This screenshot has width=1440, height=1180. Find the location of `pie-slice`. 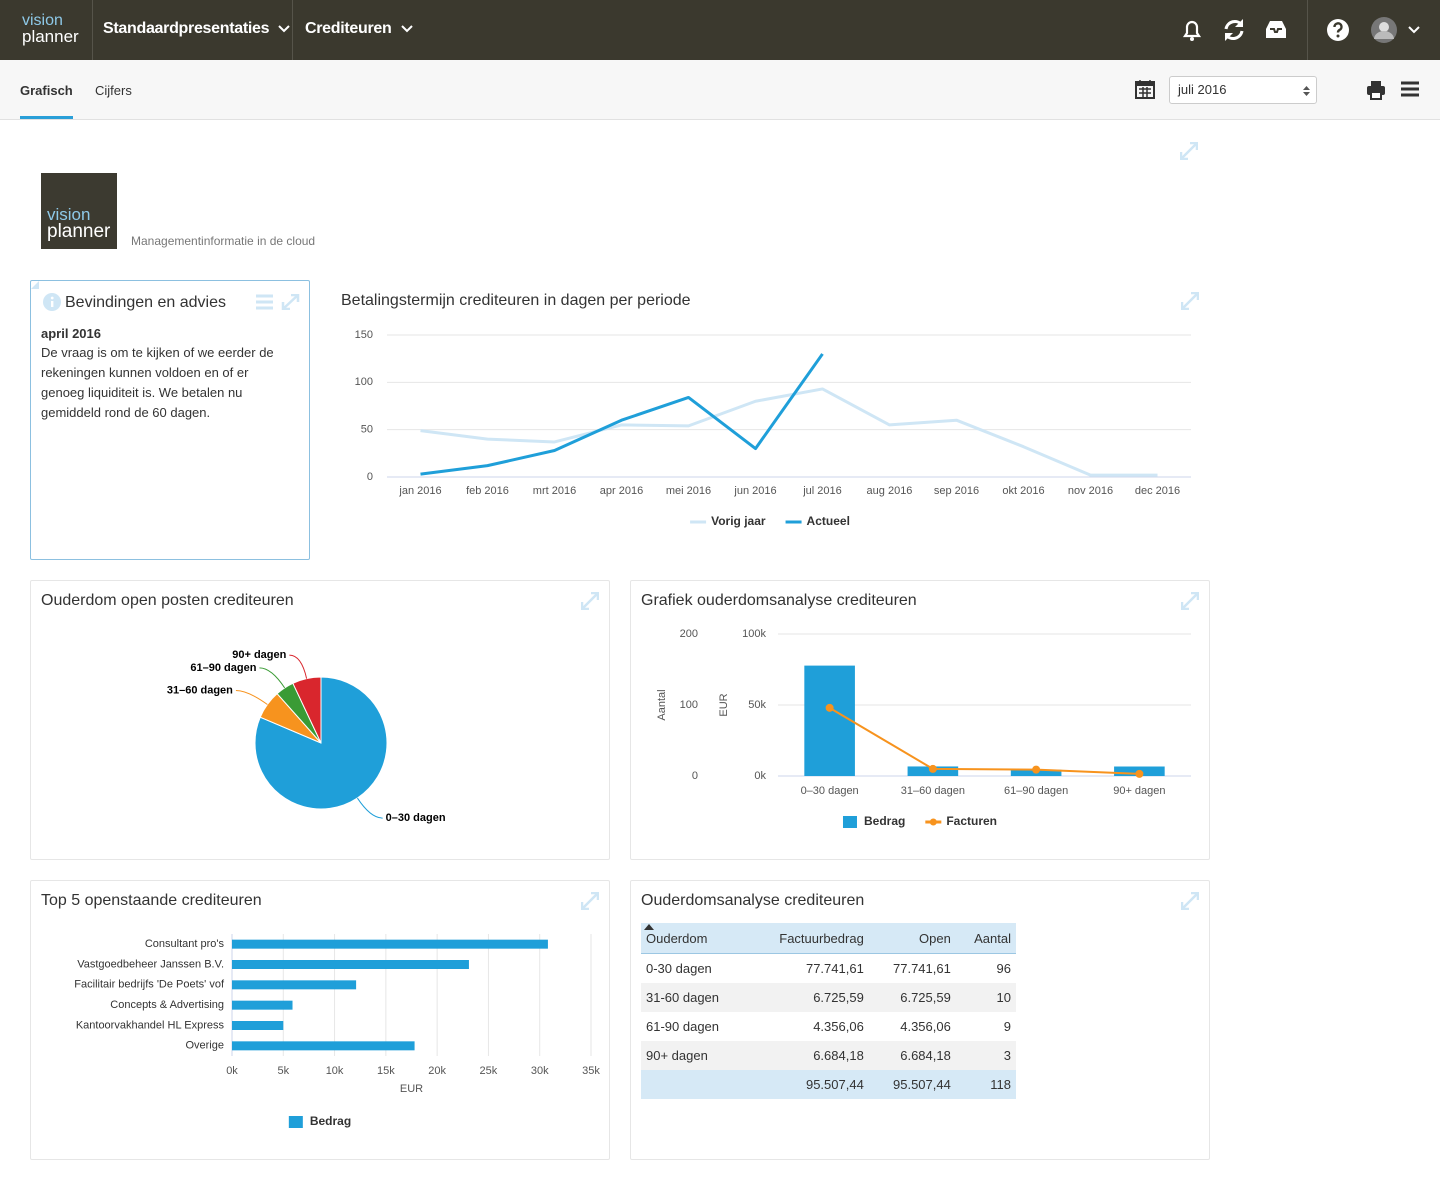

pie-slice is located at coordinates (321, 743).